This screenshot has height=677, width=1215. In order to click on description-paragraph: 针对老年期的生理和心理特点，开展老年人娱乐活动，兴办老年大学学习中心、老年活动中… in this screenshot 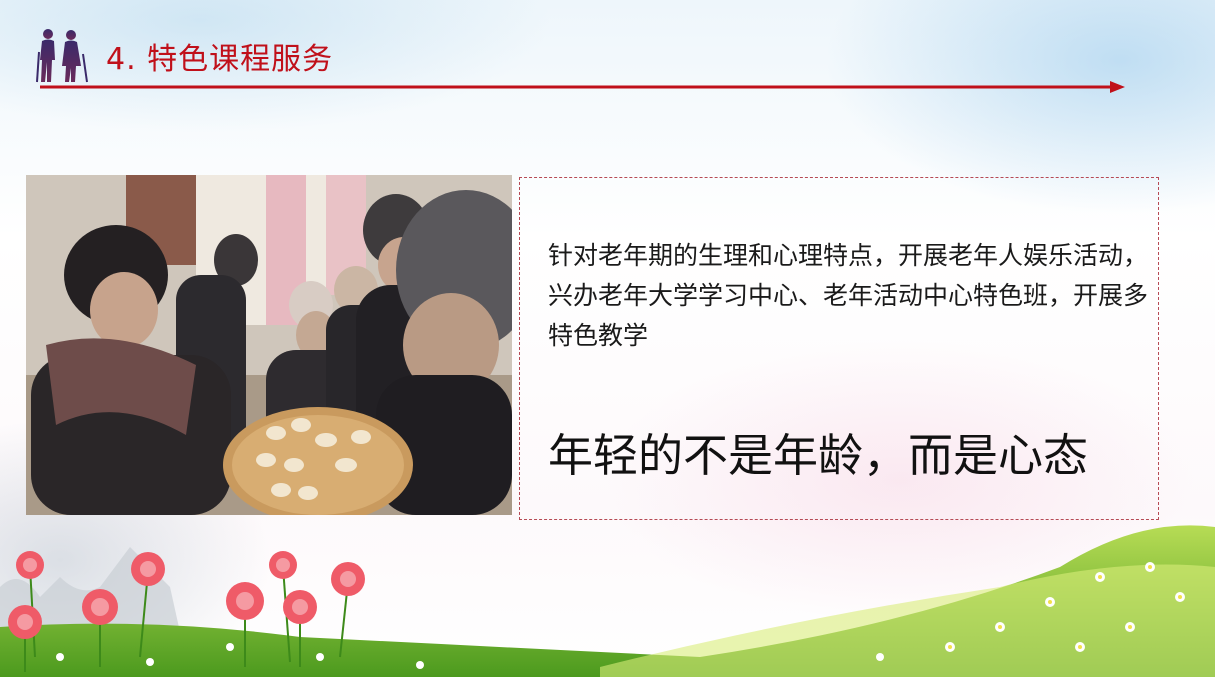, I will do `click(848, 295)`.